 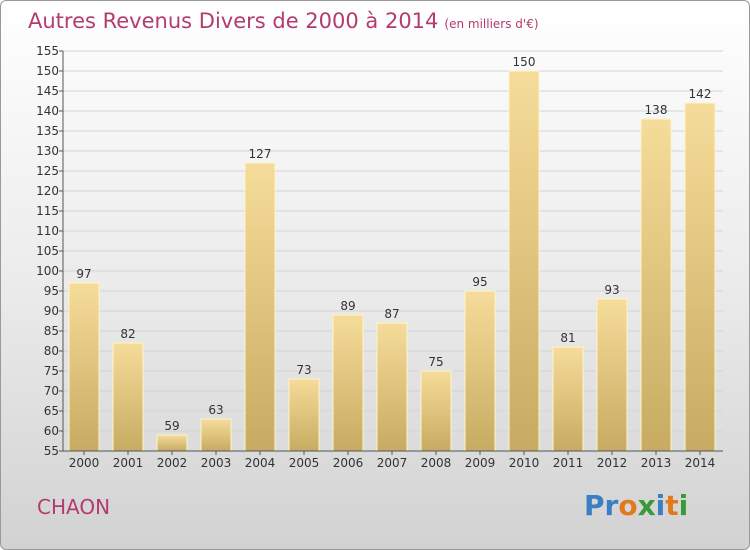 I want to click on y-tick-label: 150, so click(x=47, y=71).